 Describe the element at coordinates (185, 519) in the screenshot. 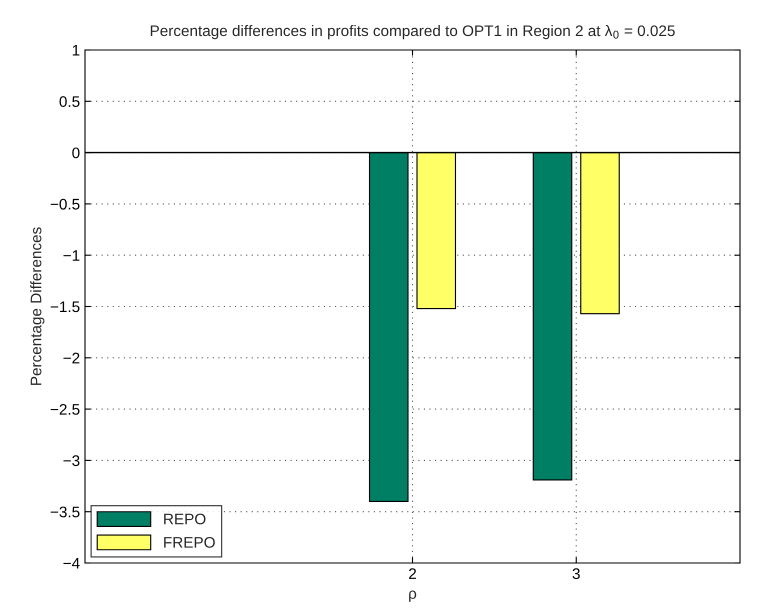

I see `legend-label: REPO` at that location.